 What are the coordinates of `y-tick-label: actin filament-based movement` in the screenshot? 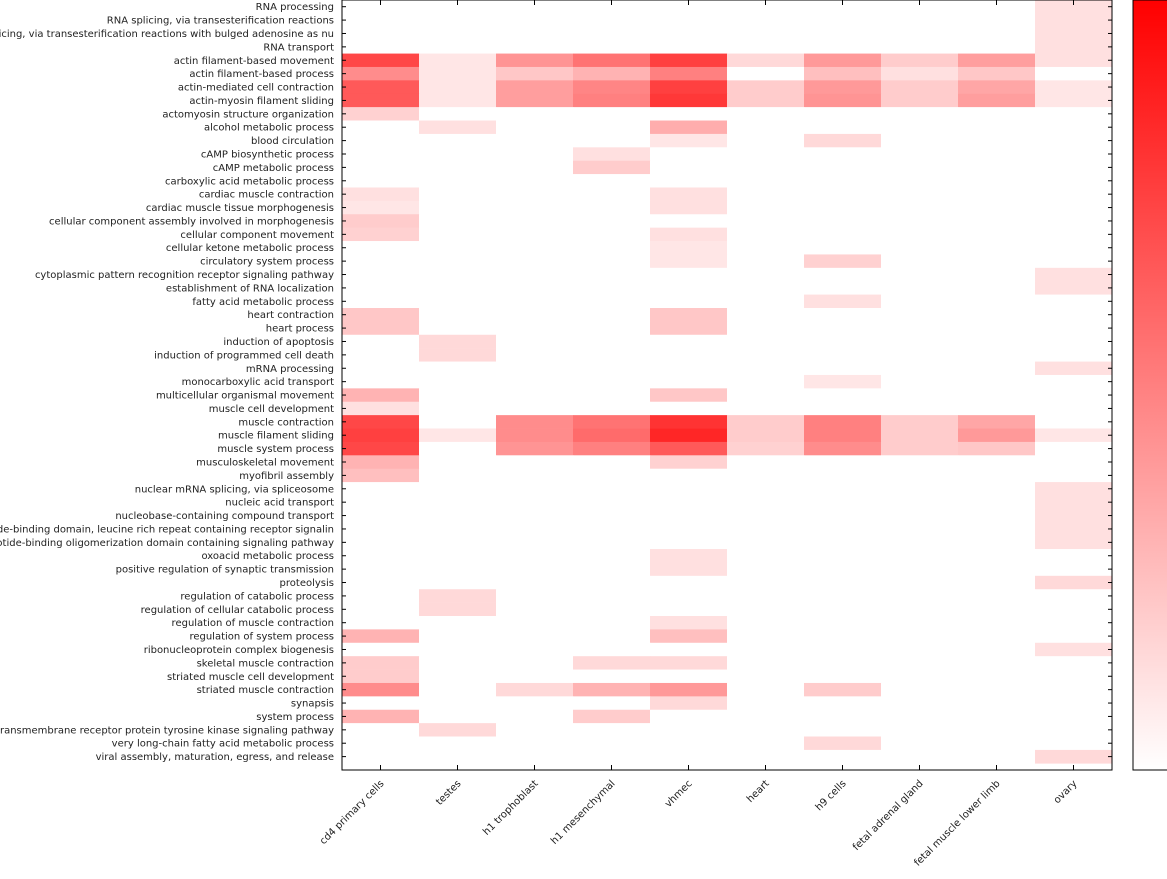 It's located at (254, 61).